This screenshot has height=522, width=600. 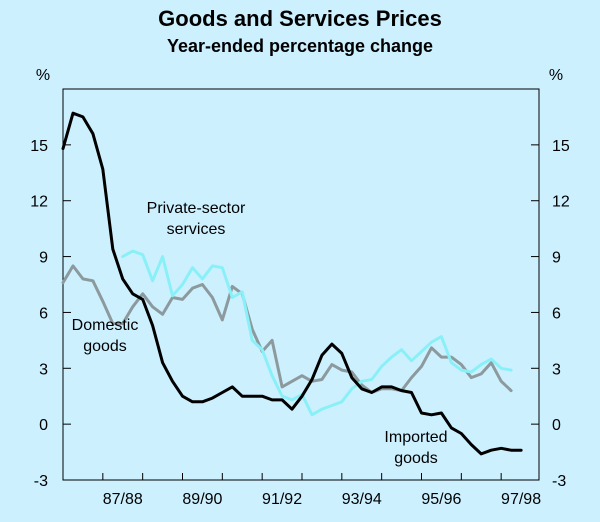 I want to click on annotation-domestic: Domestic, so click(x=105, y=325).